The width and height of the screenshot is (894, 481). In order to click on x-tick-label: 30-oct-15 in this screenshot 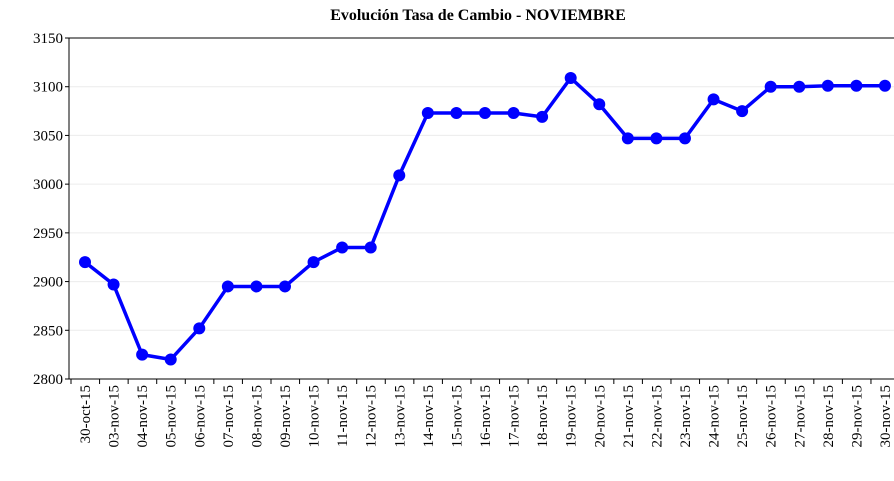, I will do `click(86, 414)`.